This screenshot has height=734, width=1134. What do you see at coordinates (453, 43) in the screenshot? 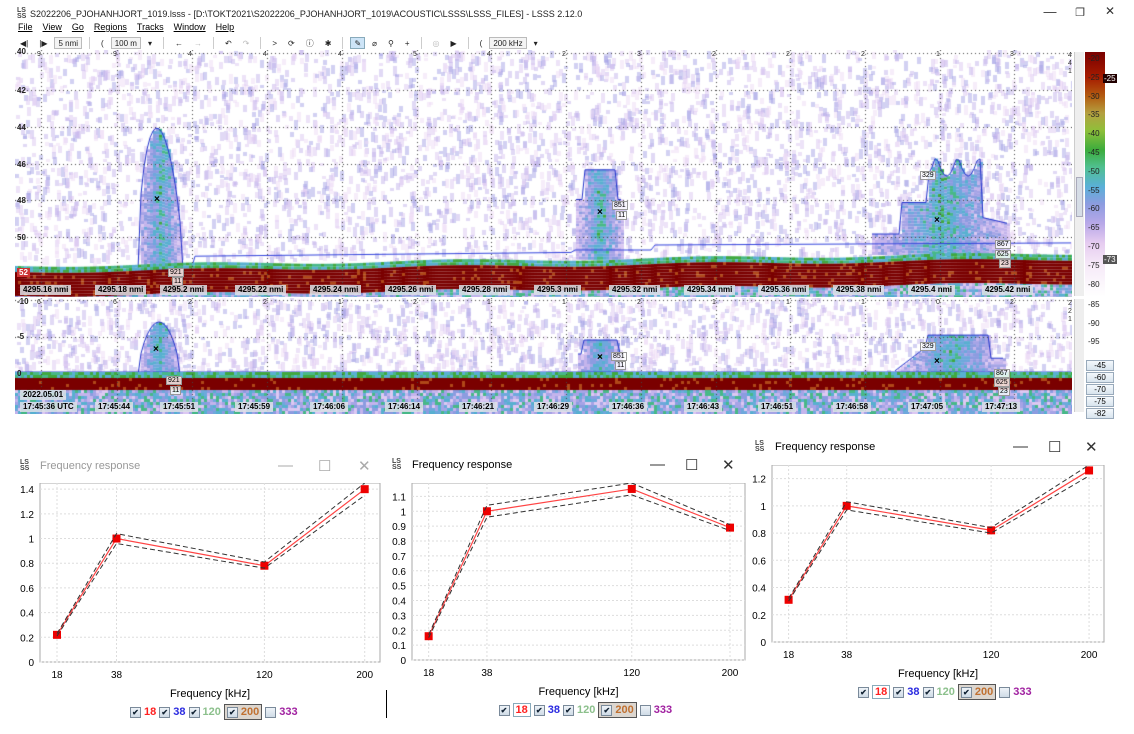
I see `play-icon: ▶` at bounding box center [453, 43].